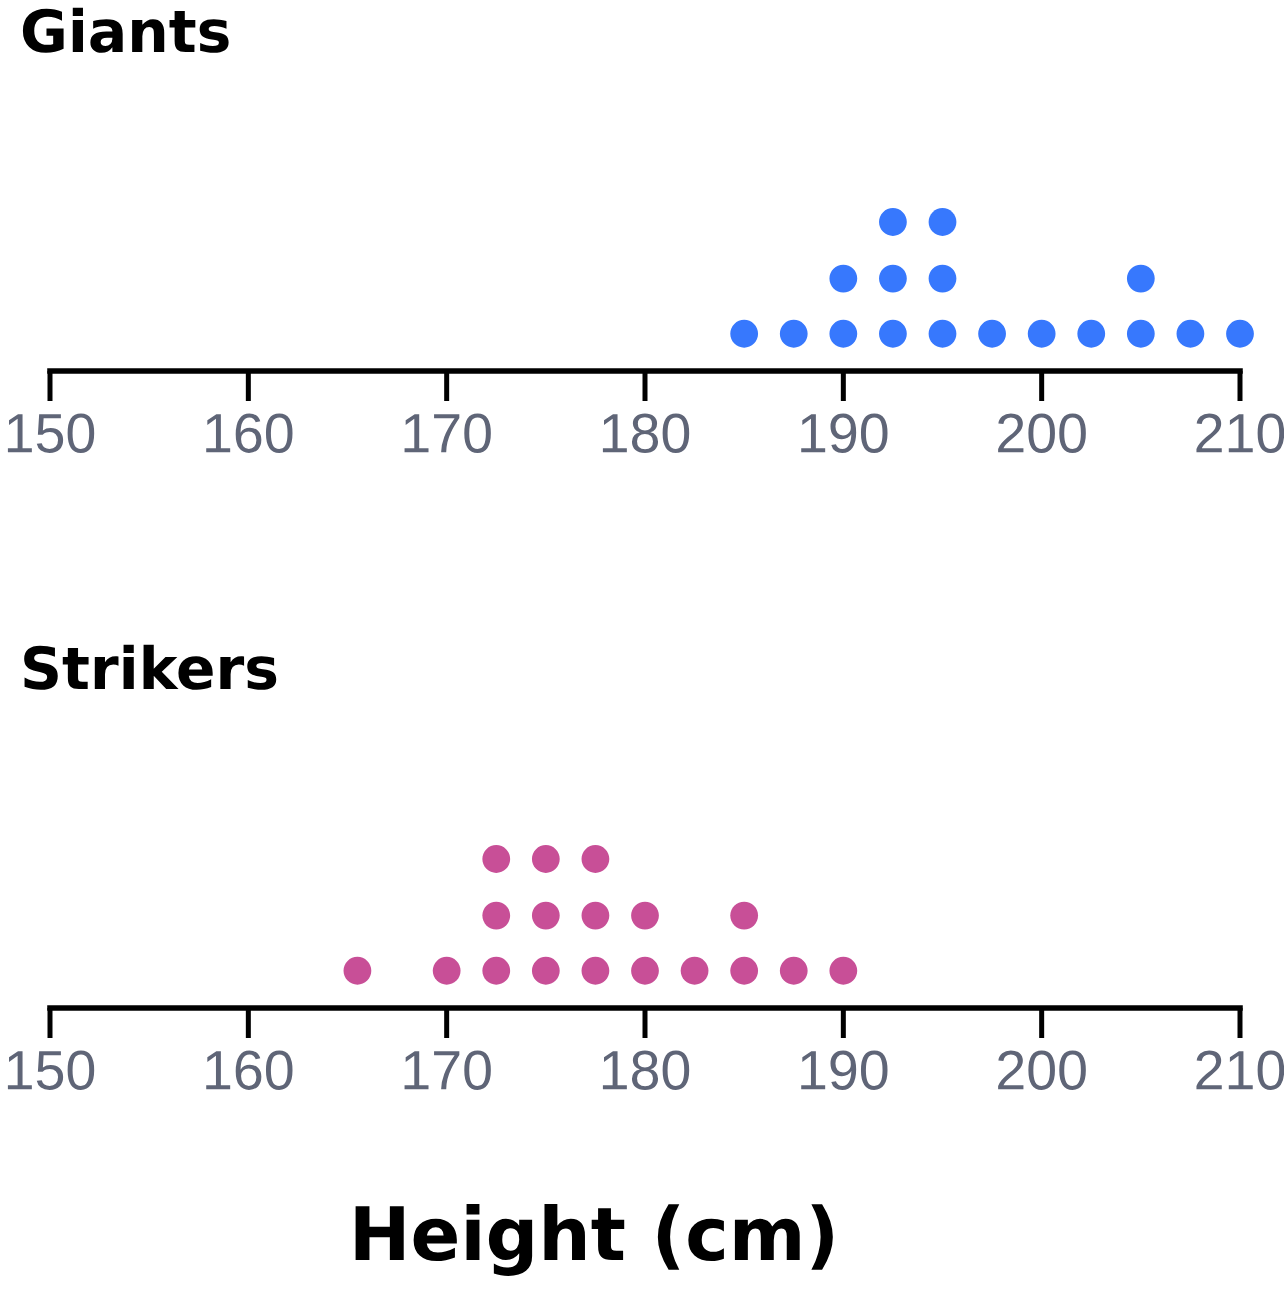 Image resolution: width=1284 pixels, height=1298 pixels. What do you see at coordinates (594, 1240) in the screenshot?
I see `x-axis-title: Height (cm)` at bounding box center [594, 1240].